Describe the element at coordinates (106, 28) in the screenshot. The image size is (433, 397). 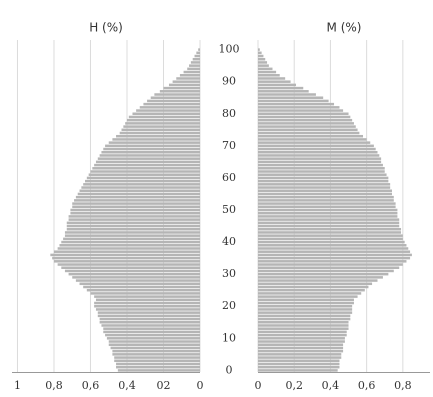
I see `panel-title: H (%)` at that location.